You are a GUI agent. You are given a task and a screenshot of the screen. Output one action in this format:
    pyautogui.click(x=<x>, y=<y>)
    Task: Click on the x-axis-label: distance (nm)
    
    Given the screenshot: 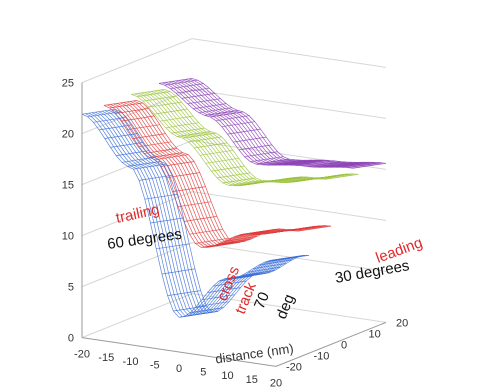 What is the action you would take?
    pyautogui.click(x=254, y=354)
    